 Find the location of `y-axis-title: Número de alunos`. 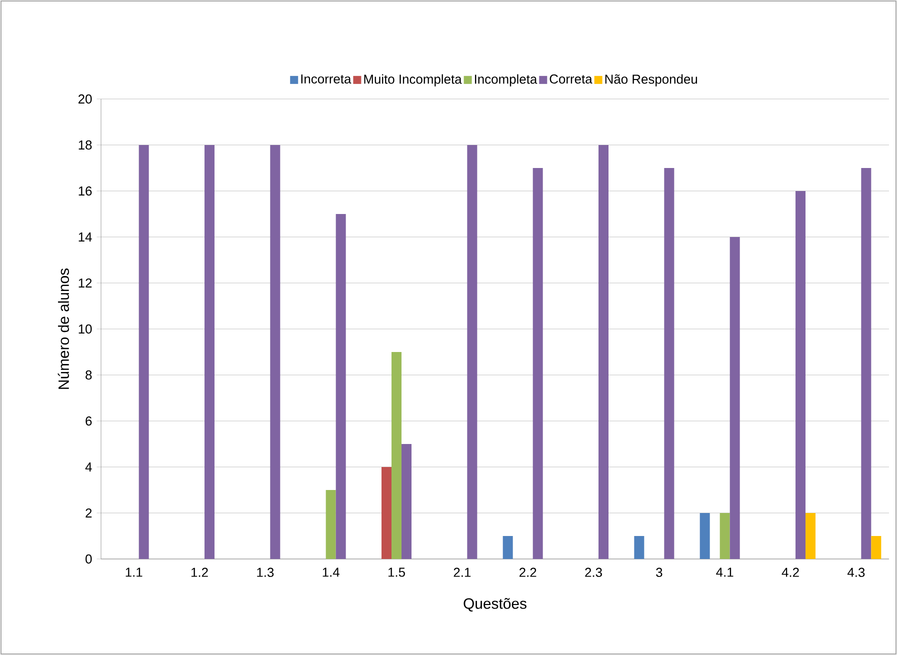

y-axis-title: Número de alunos is located at coordinates (63, 328).